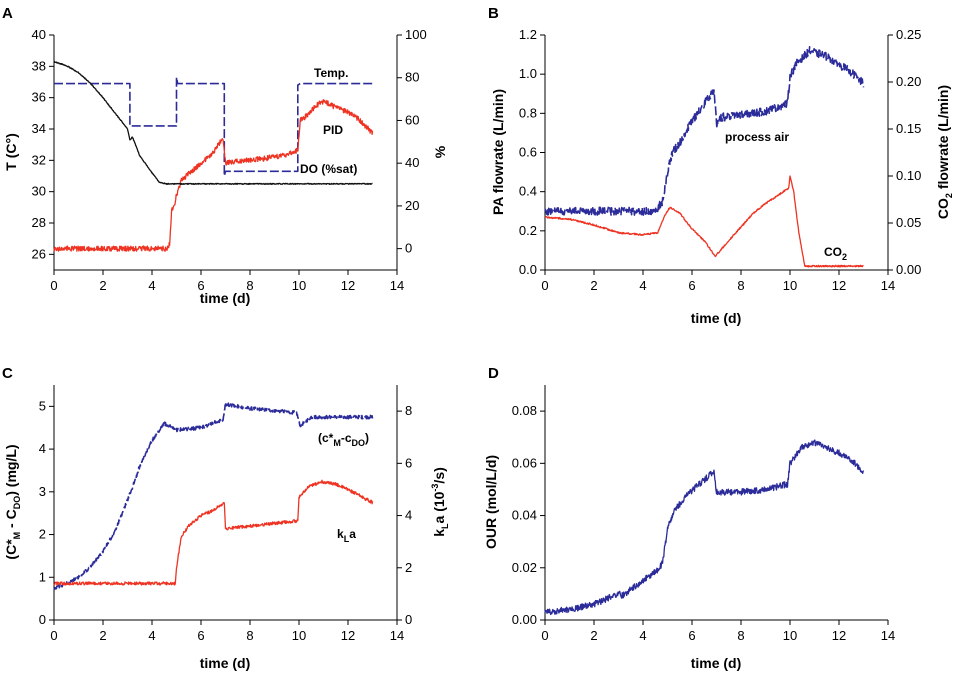 The width and height of the screenshot is (957, 678). Describe the element at coordinates (12, 501) in the screenshot. I see `panel-c-ylabel-left: (C*M - CDO) (mg/L)` at that location.